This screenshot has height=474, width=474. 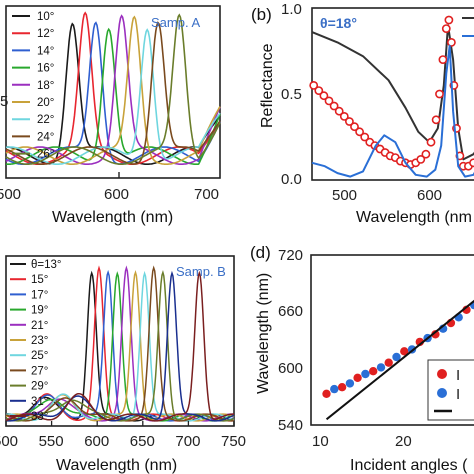 I want to click on panel-a-legend-entry: 26°, so click(x=45, y=155).